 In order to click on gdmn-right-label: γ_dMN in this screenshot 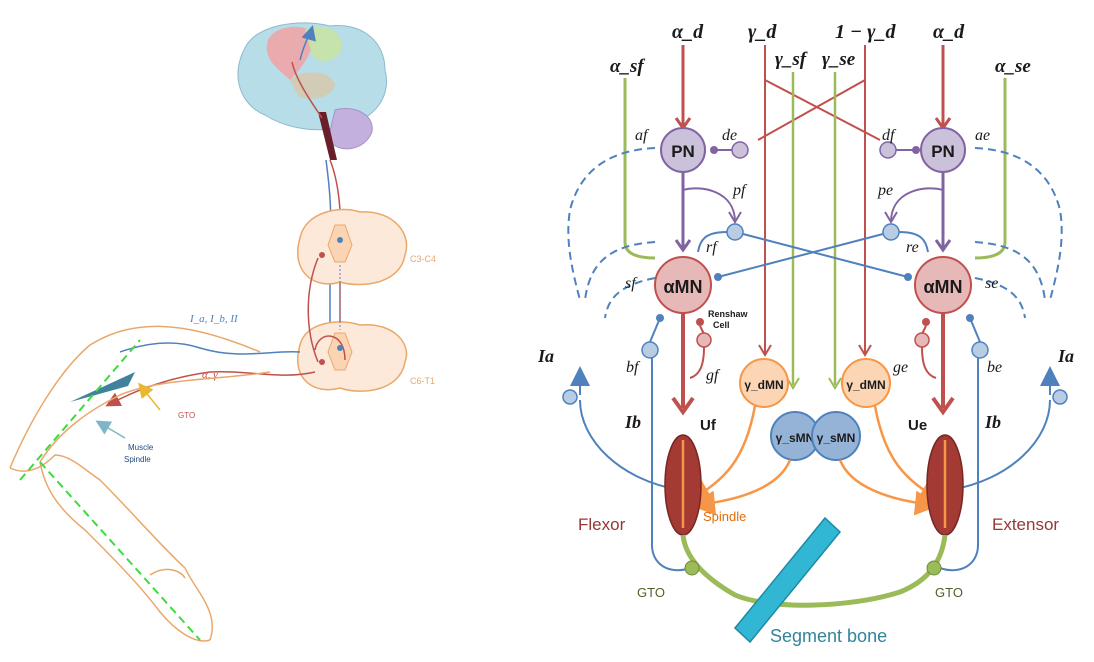, I will do `click(865, 385)`.